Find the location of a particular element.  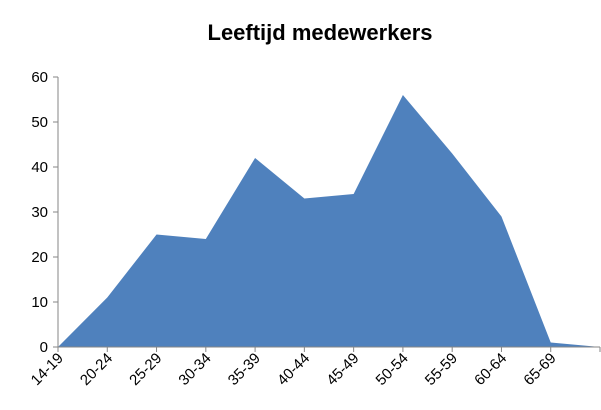

x-tick-label: 40-44 is located at coordinates (293, 369).